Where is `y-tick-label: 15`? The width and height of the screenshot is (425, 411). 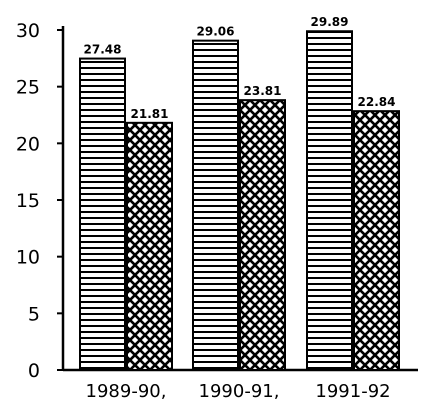 y-tick-label: 15 is located at coordinates (28, 201).